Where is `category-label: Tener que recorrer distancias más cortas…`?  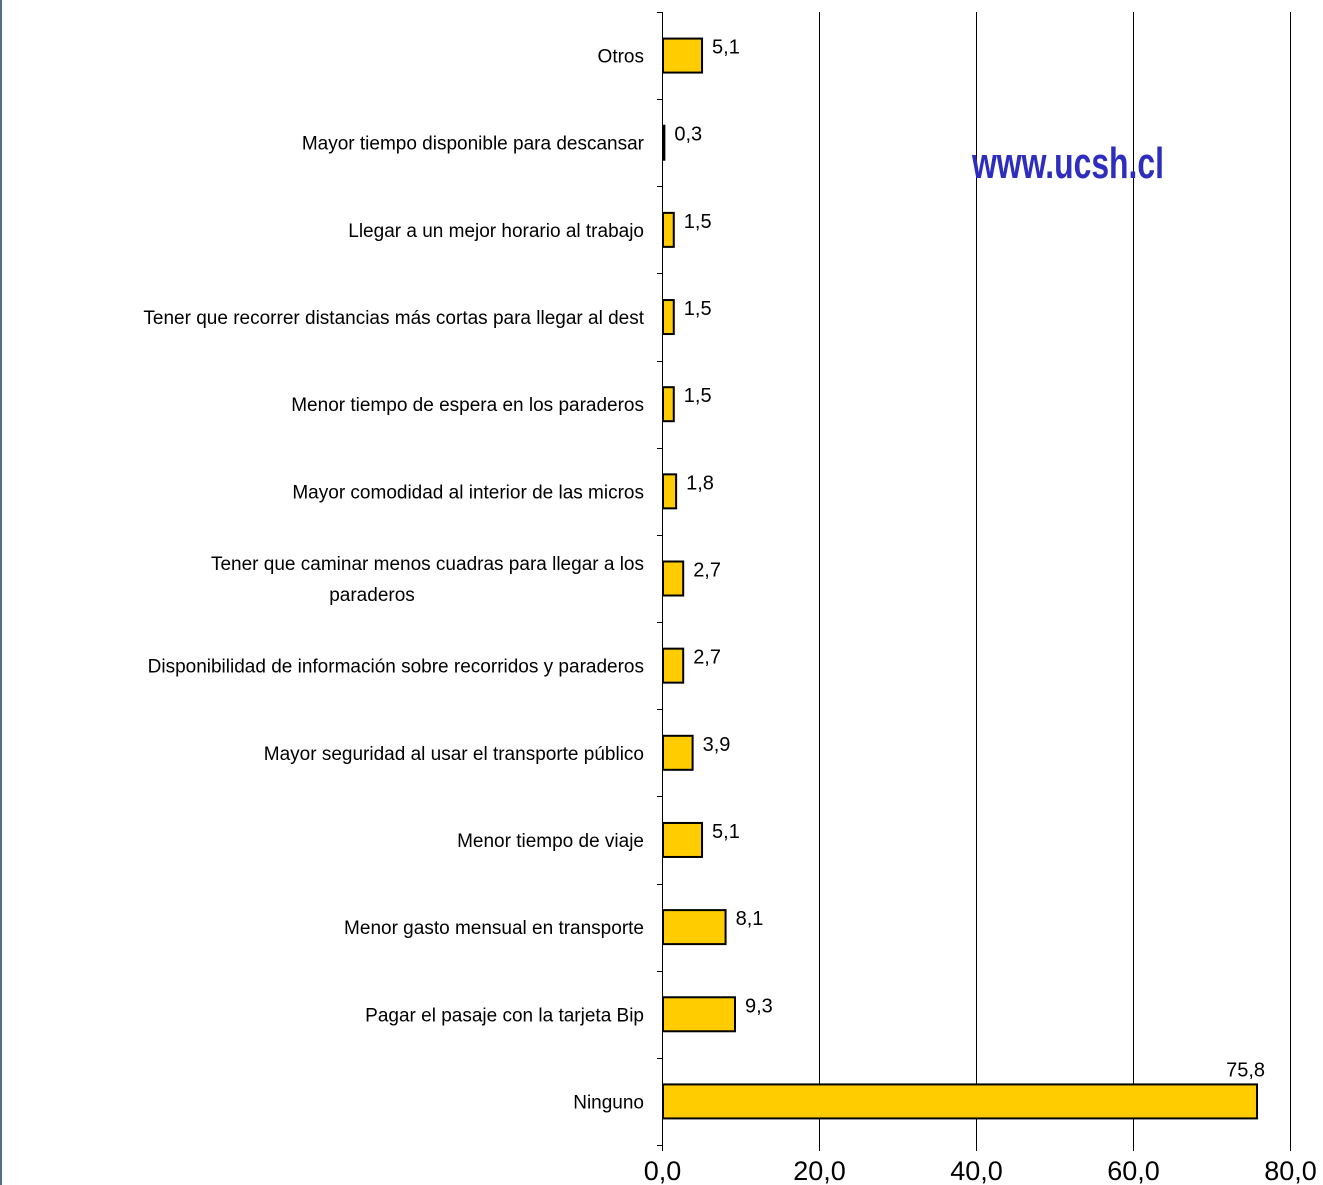 category-label: Tener que recorrer distancias más cortas… is located at coordinates (393, 318).